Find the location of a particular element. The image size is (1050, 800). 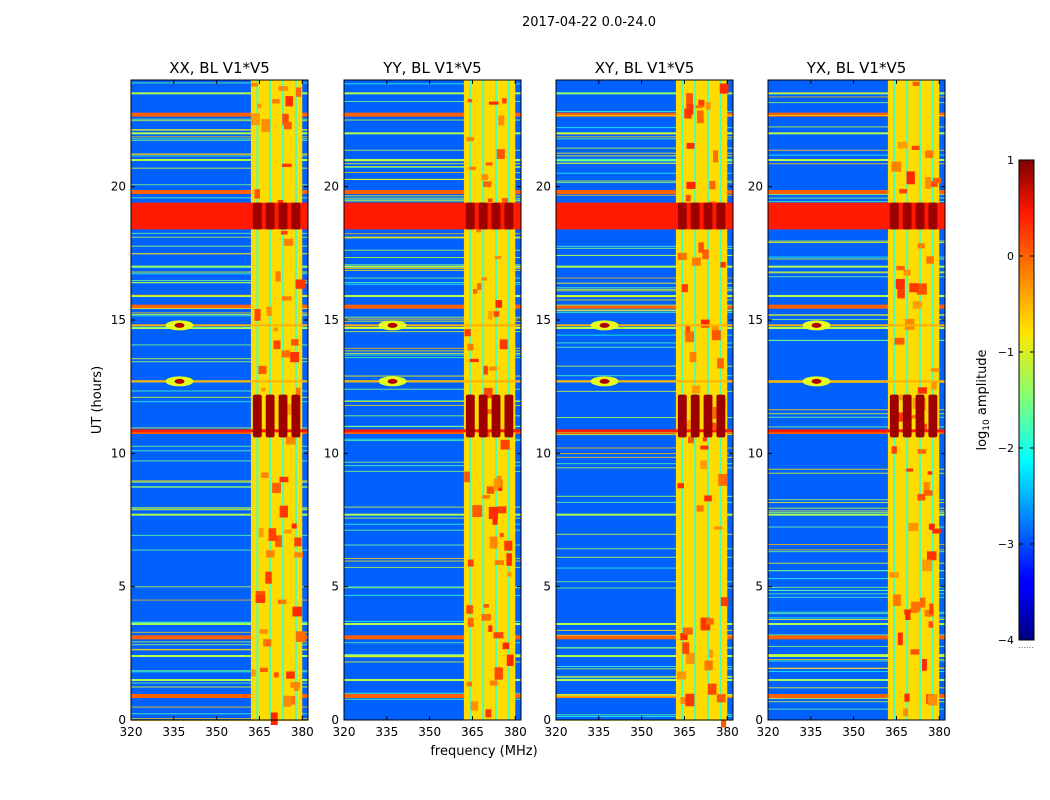

y-tick-label: 15 is located at coordinates (543, 320).